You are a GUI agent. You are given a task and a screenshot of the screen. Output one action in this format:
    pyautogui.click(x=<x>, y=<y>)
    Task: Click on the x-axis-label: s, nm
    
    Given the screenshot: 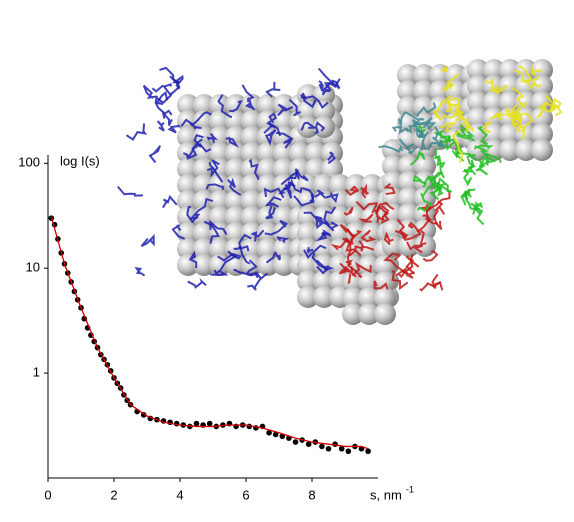 What is the action you would take?
    pyautogui.click(x=386, y=494)
    